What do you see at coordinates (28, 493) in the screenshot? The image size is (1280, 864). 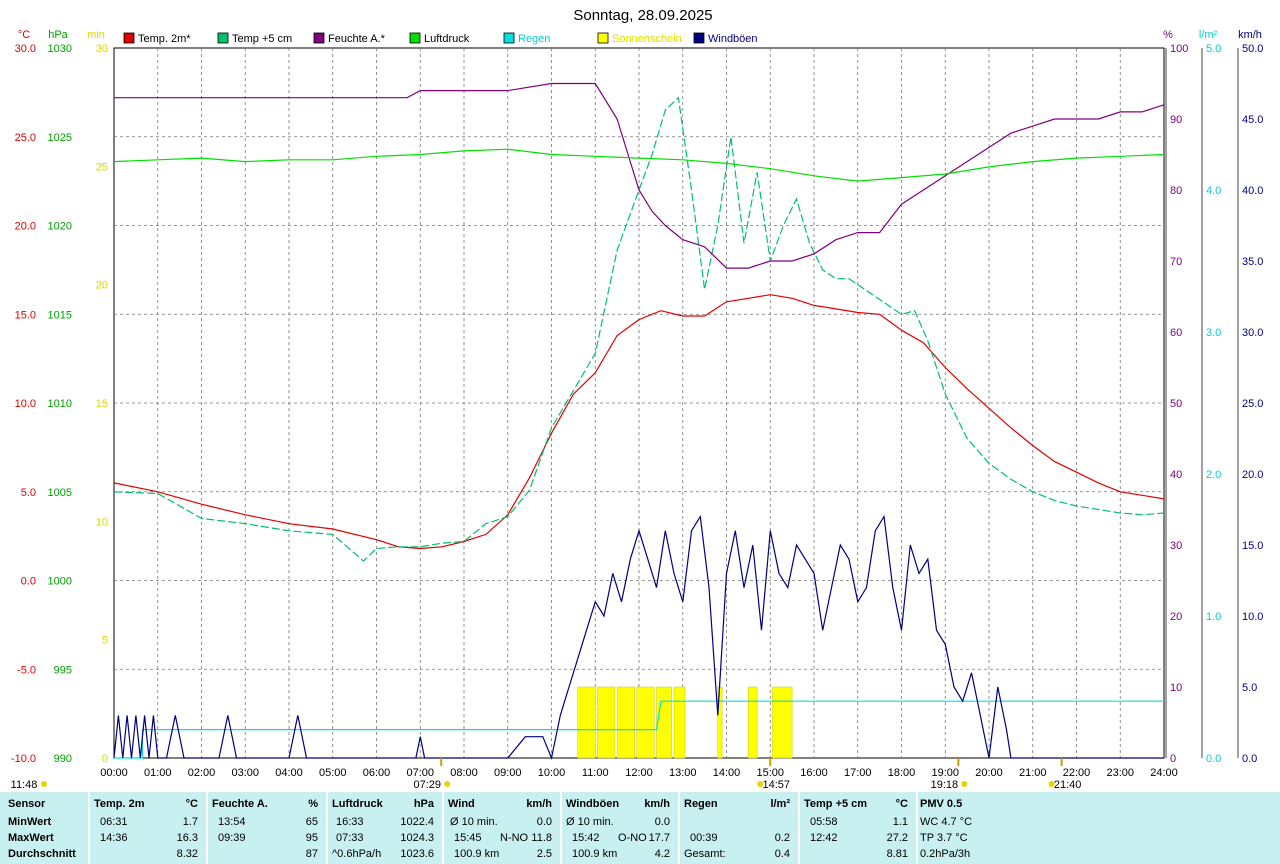 I see `temp-tick-label: 5.0` at bounding box center [28, 493].